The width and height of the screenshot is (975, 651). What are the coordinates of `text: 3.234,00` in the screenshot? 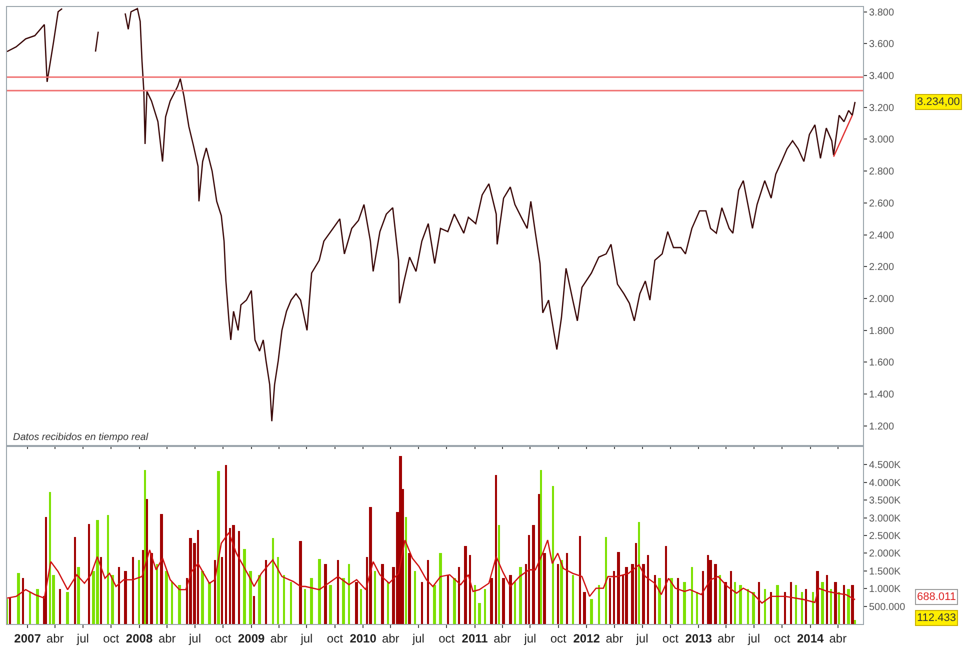 It's located at (938, 102).